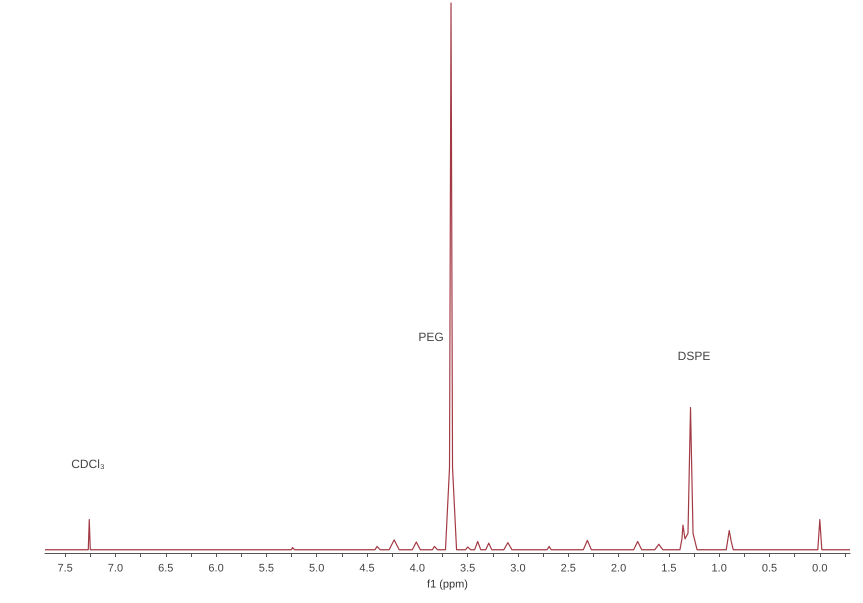 Image resolution: width=863 pixels, height=603 pixels. What do you see at coordinates (367, 568) in the screenshot?
I see `x-tick-label: 4.5` at bounding box center [367, 568].